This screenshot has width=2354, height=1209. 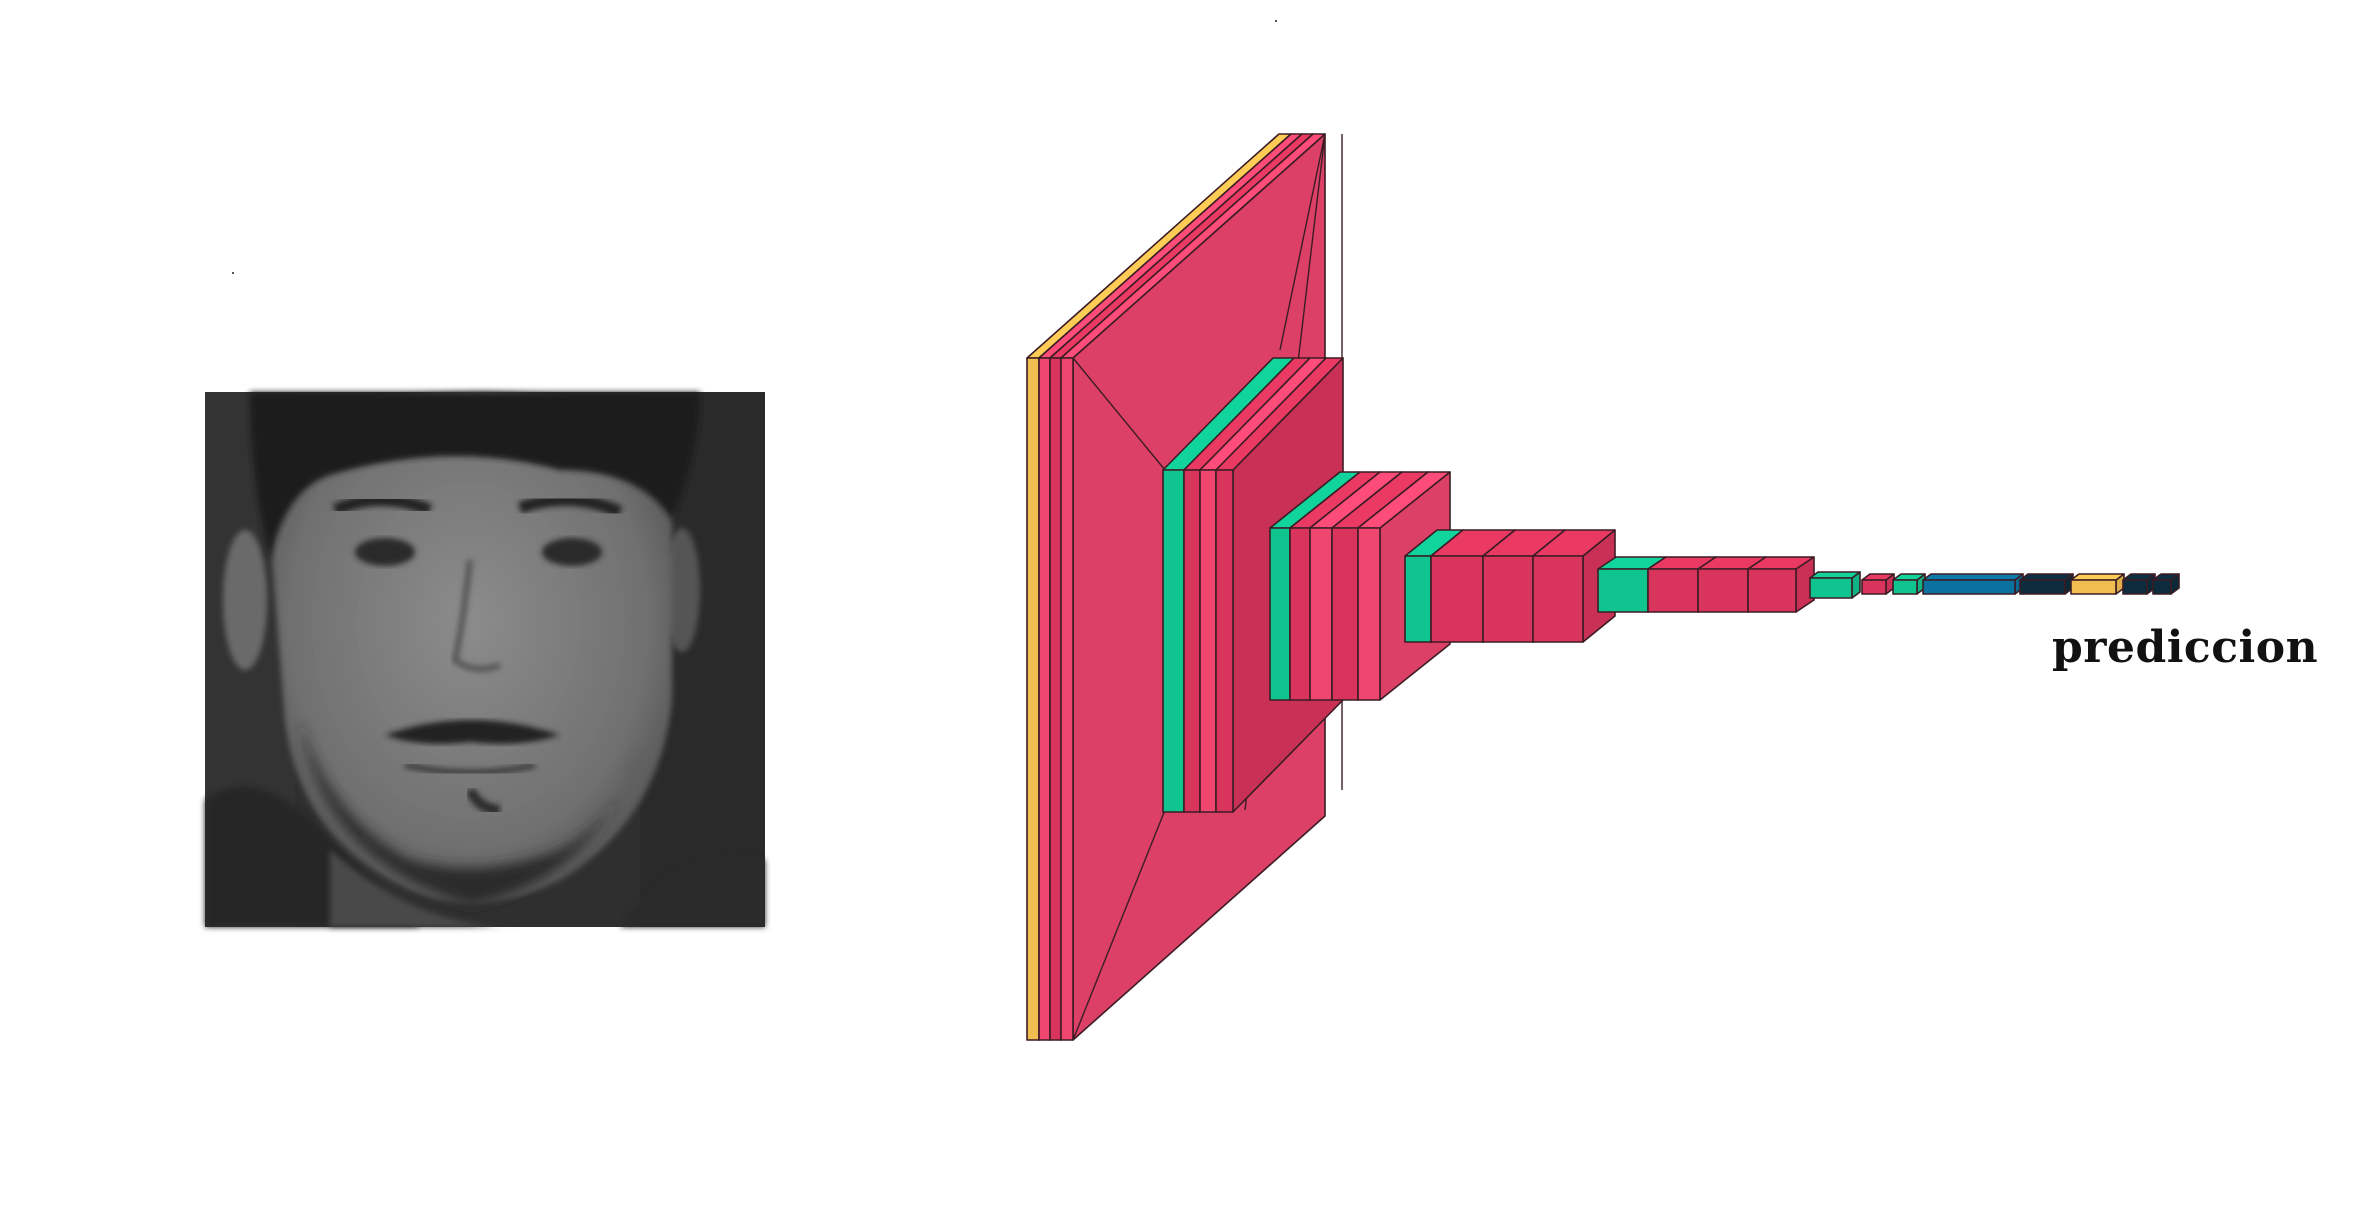 What do you see at coordinates (485, 660) in the screenshot?
I see `input-face-image` at bounding box center [485, 660].